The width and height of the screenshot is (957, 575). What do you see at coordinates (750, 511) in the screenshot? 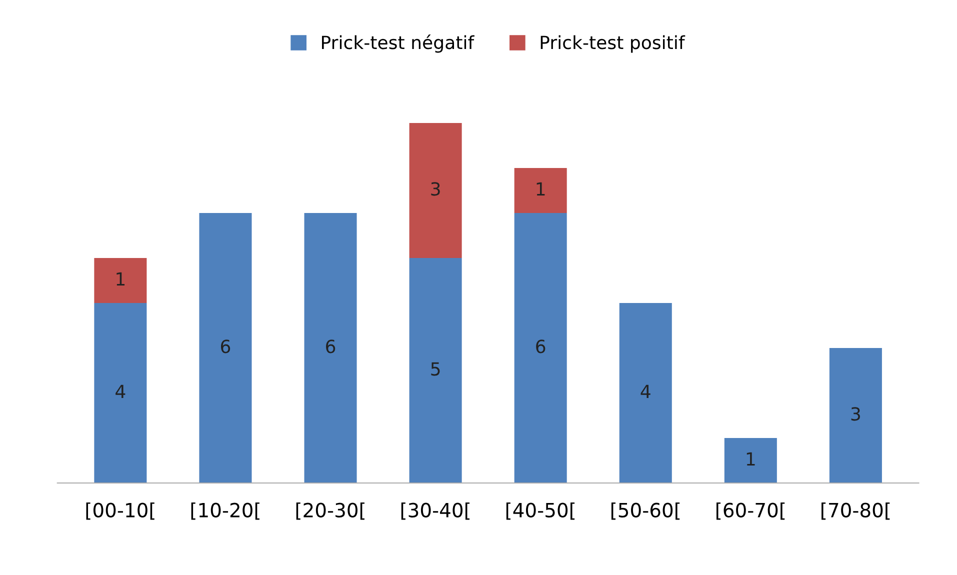
I see `x-tick-label: [60-70[` at bounding box center [750, 511].